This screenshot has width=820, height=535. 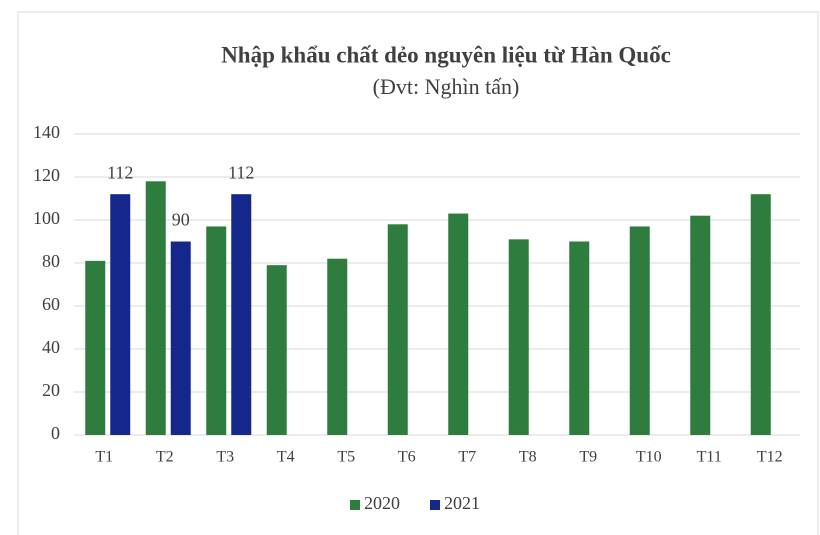 I want to click on y-tick-label: 80, so click(x=51, y=261).